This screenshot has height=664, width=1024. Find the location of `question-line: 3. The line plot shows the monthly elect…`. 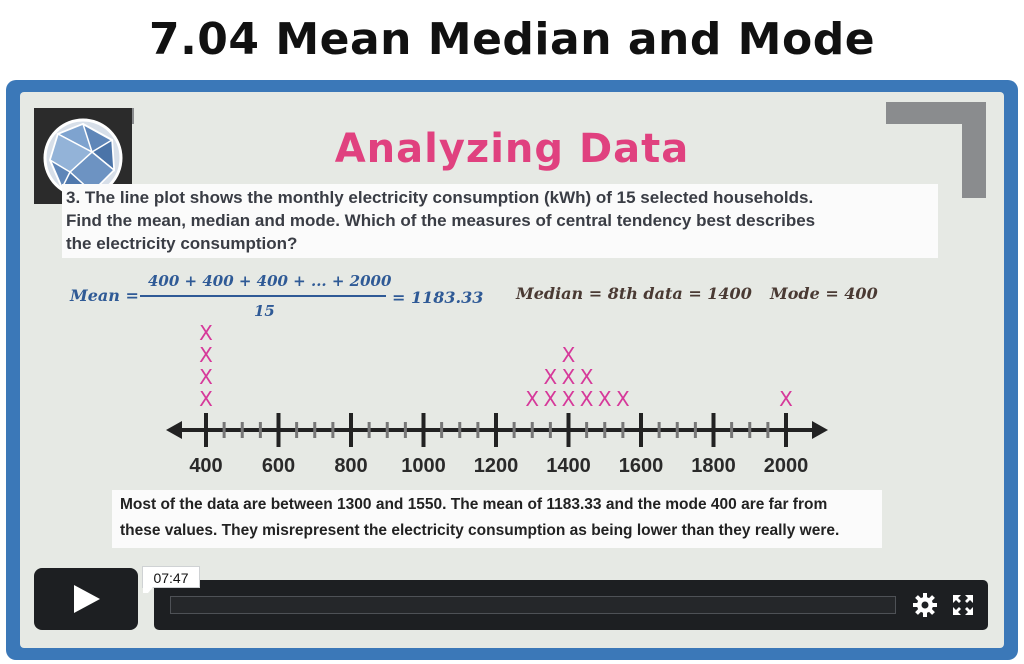

question-line: 3. The line plot shows the monthly elect… is located at coordinates (440, 197).